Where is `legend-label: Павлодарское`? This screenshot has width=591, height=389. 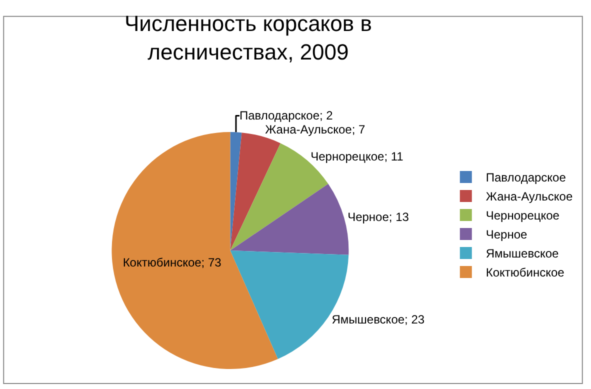
legend-label: Павлодарское is located at coordinates (526, 177).